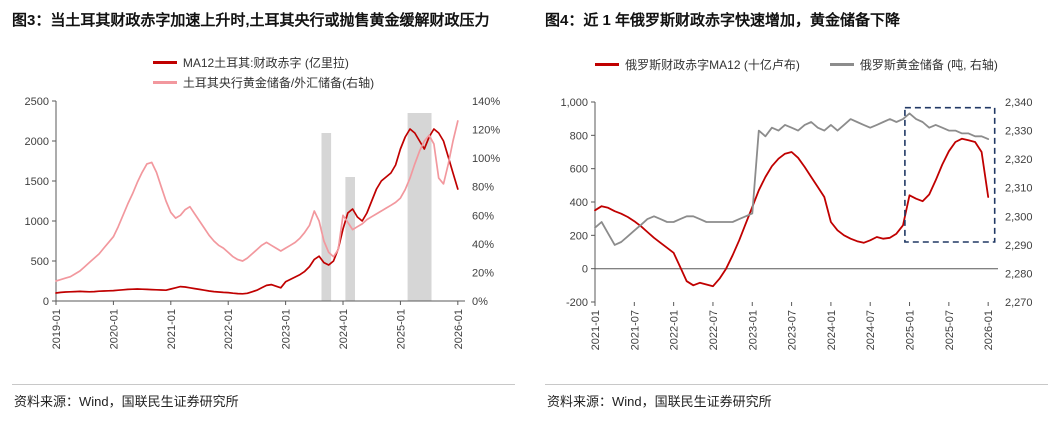 This screenshot has width=1060, height=424. What do you see at coordinates (483, 216) in the screenshot?
I see `y-right-tick-label: 60%` at bounding box center [483, 216].